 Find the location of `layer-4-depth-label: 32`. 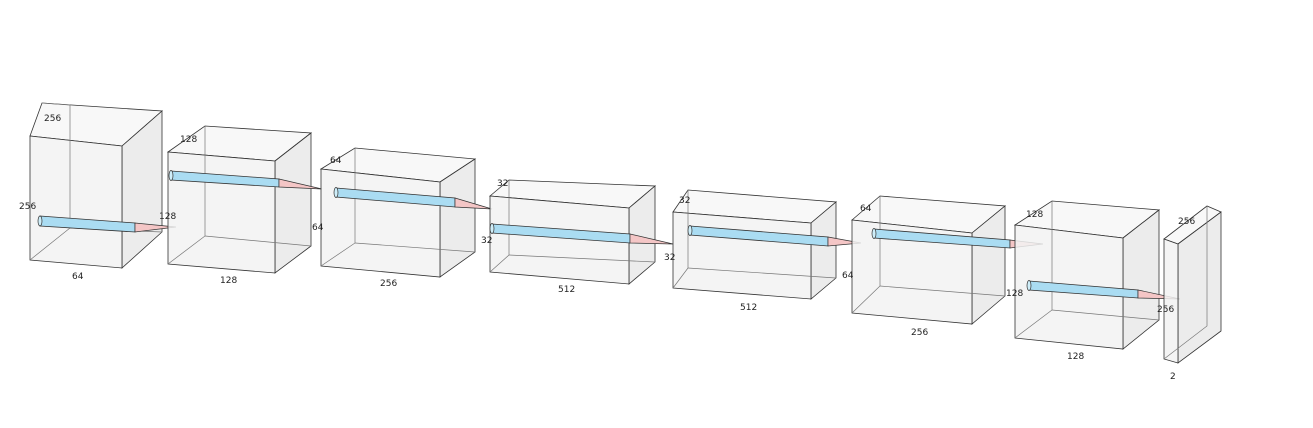

layer-4-depth-label: 32 is located at coordinates (502, 184).